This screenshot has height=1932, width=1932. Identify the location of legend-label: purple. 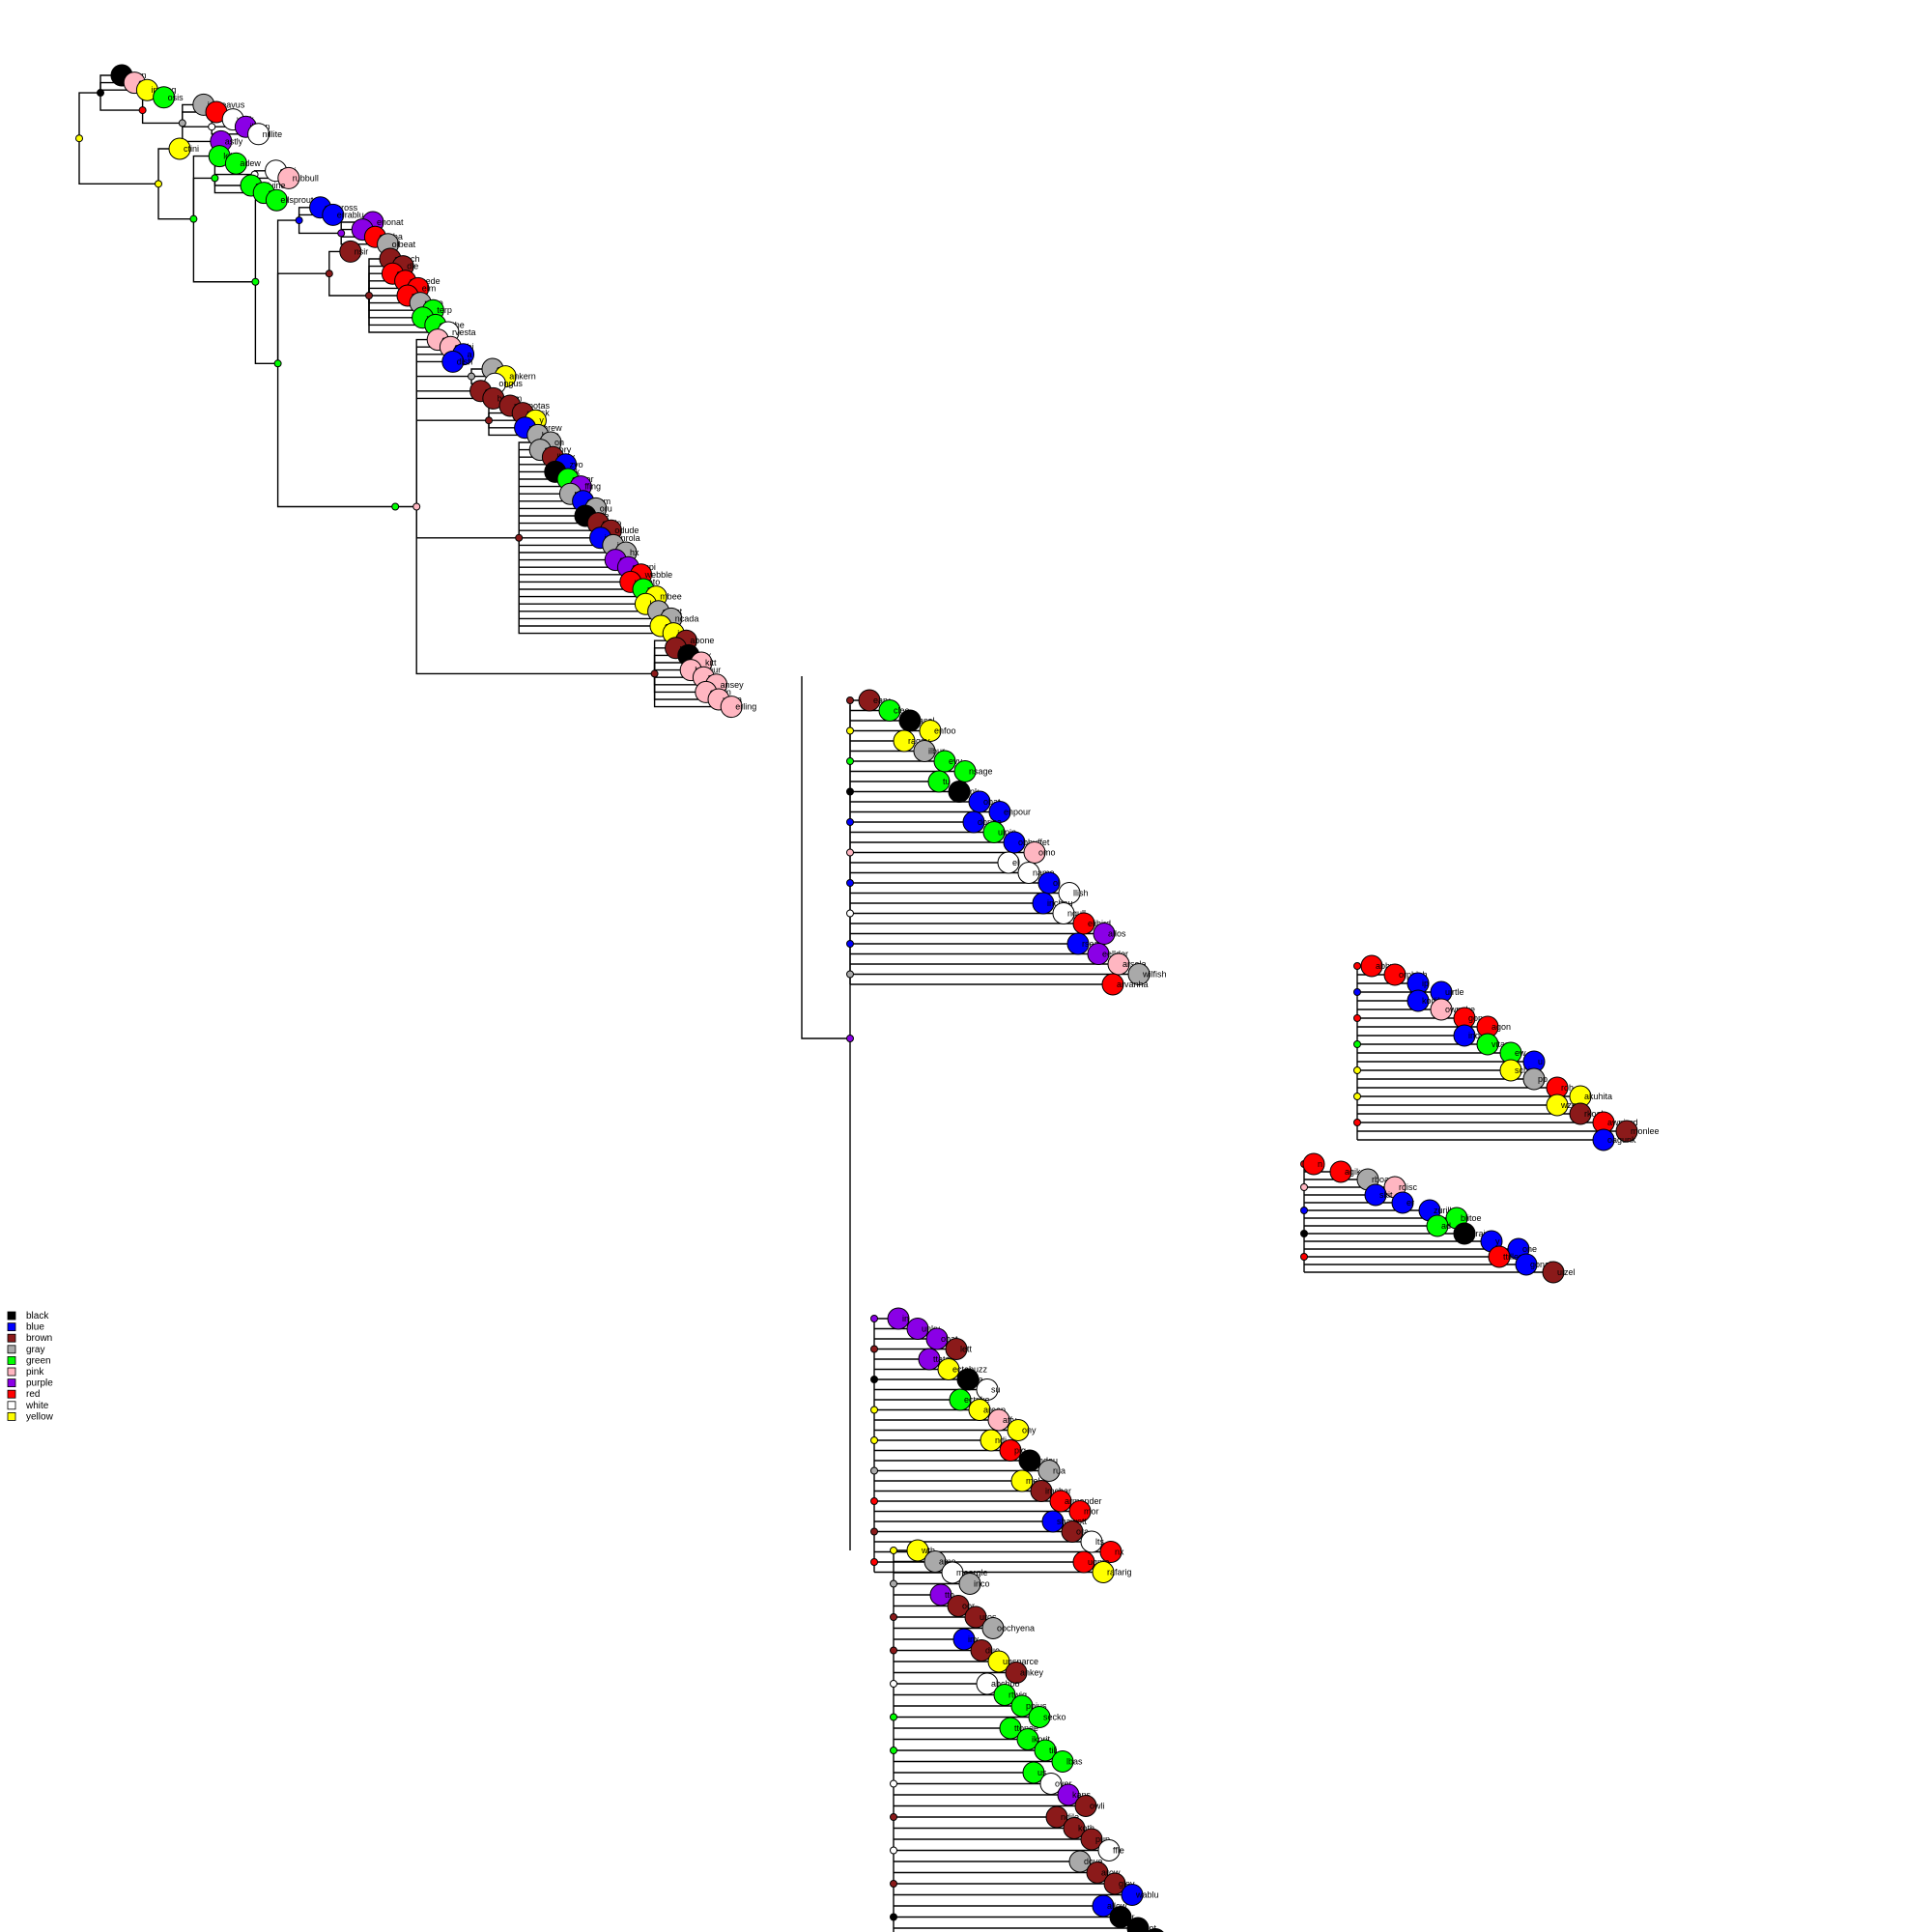
(39, 1383).